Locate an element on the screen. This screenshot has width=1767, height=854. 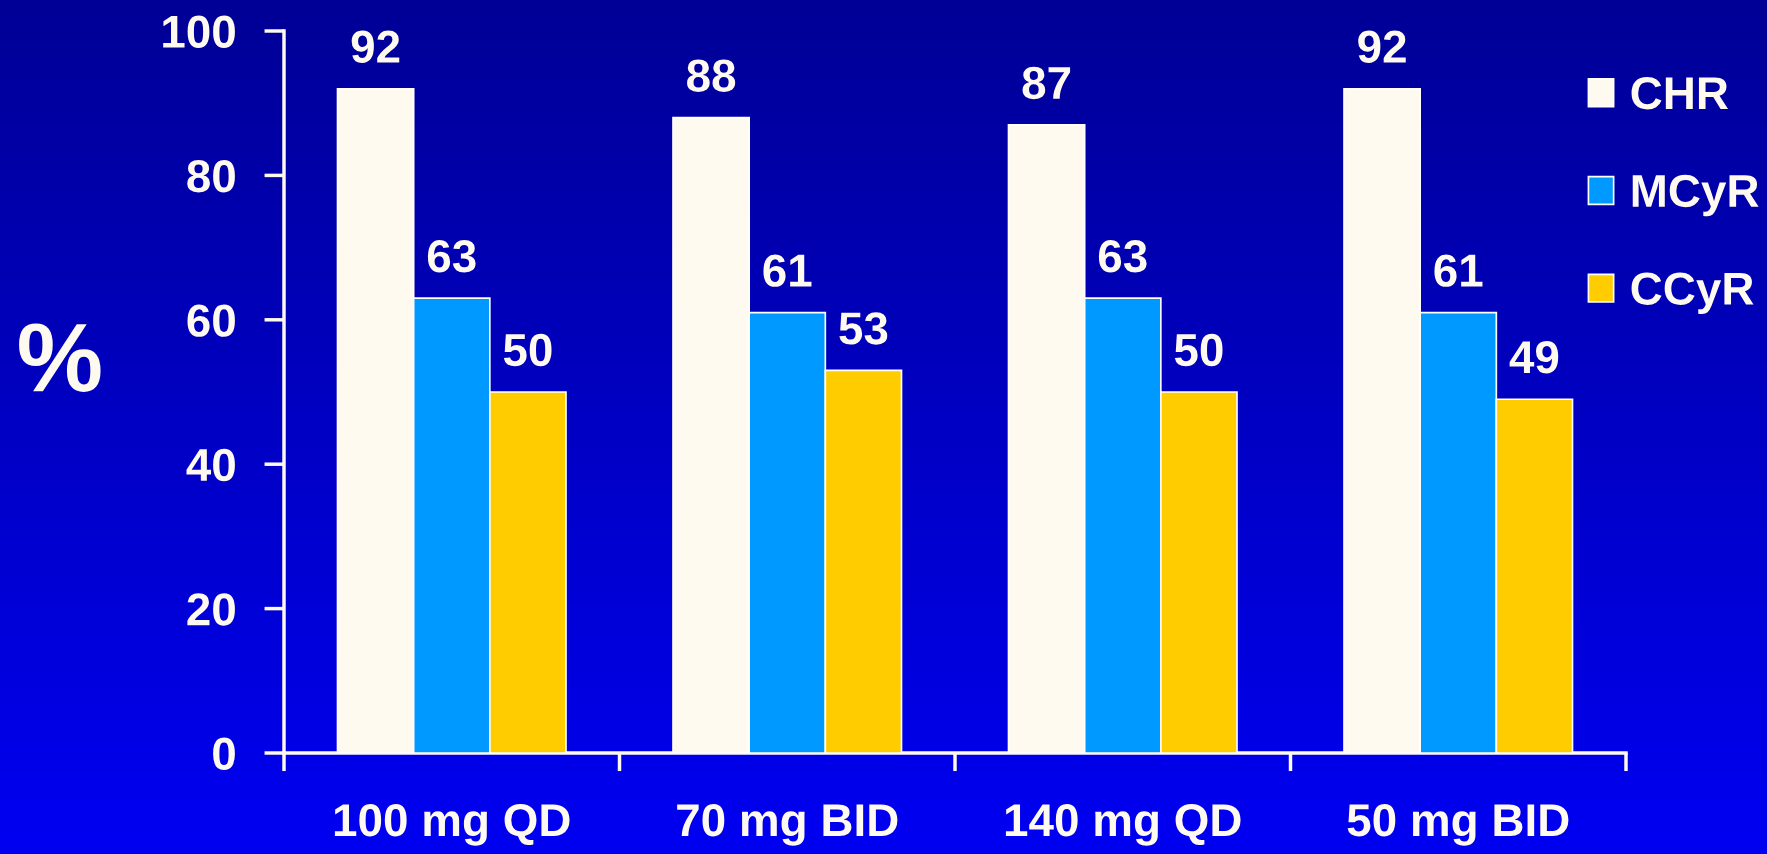
legend-label: MCyR is located at coordinates (1695, 195).